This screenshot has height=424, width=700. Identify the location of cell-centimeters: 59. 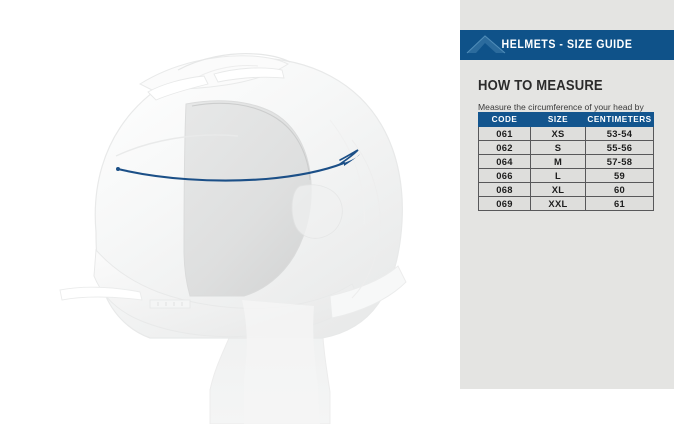
(619, 175).